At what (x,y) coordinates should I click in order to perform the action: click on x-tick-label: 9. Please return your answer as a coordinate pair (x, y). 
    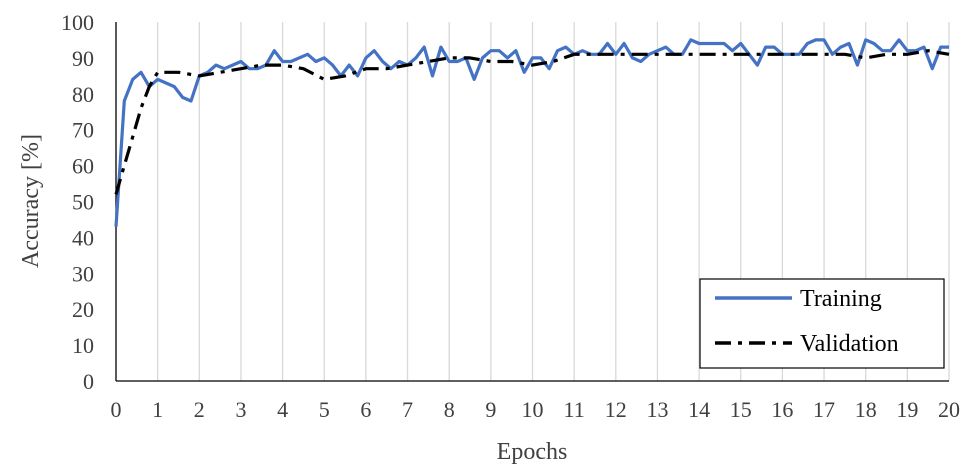
    Looking at the image, I should click on (490, 409).